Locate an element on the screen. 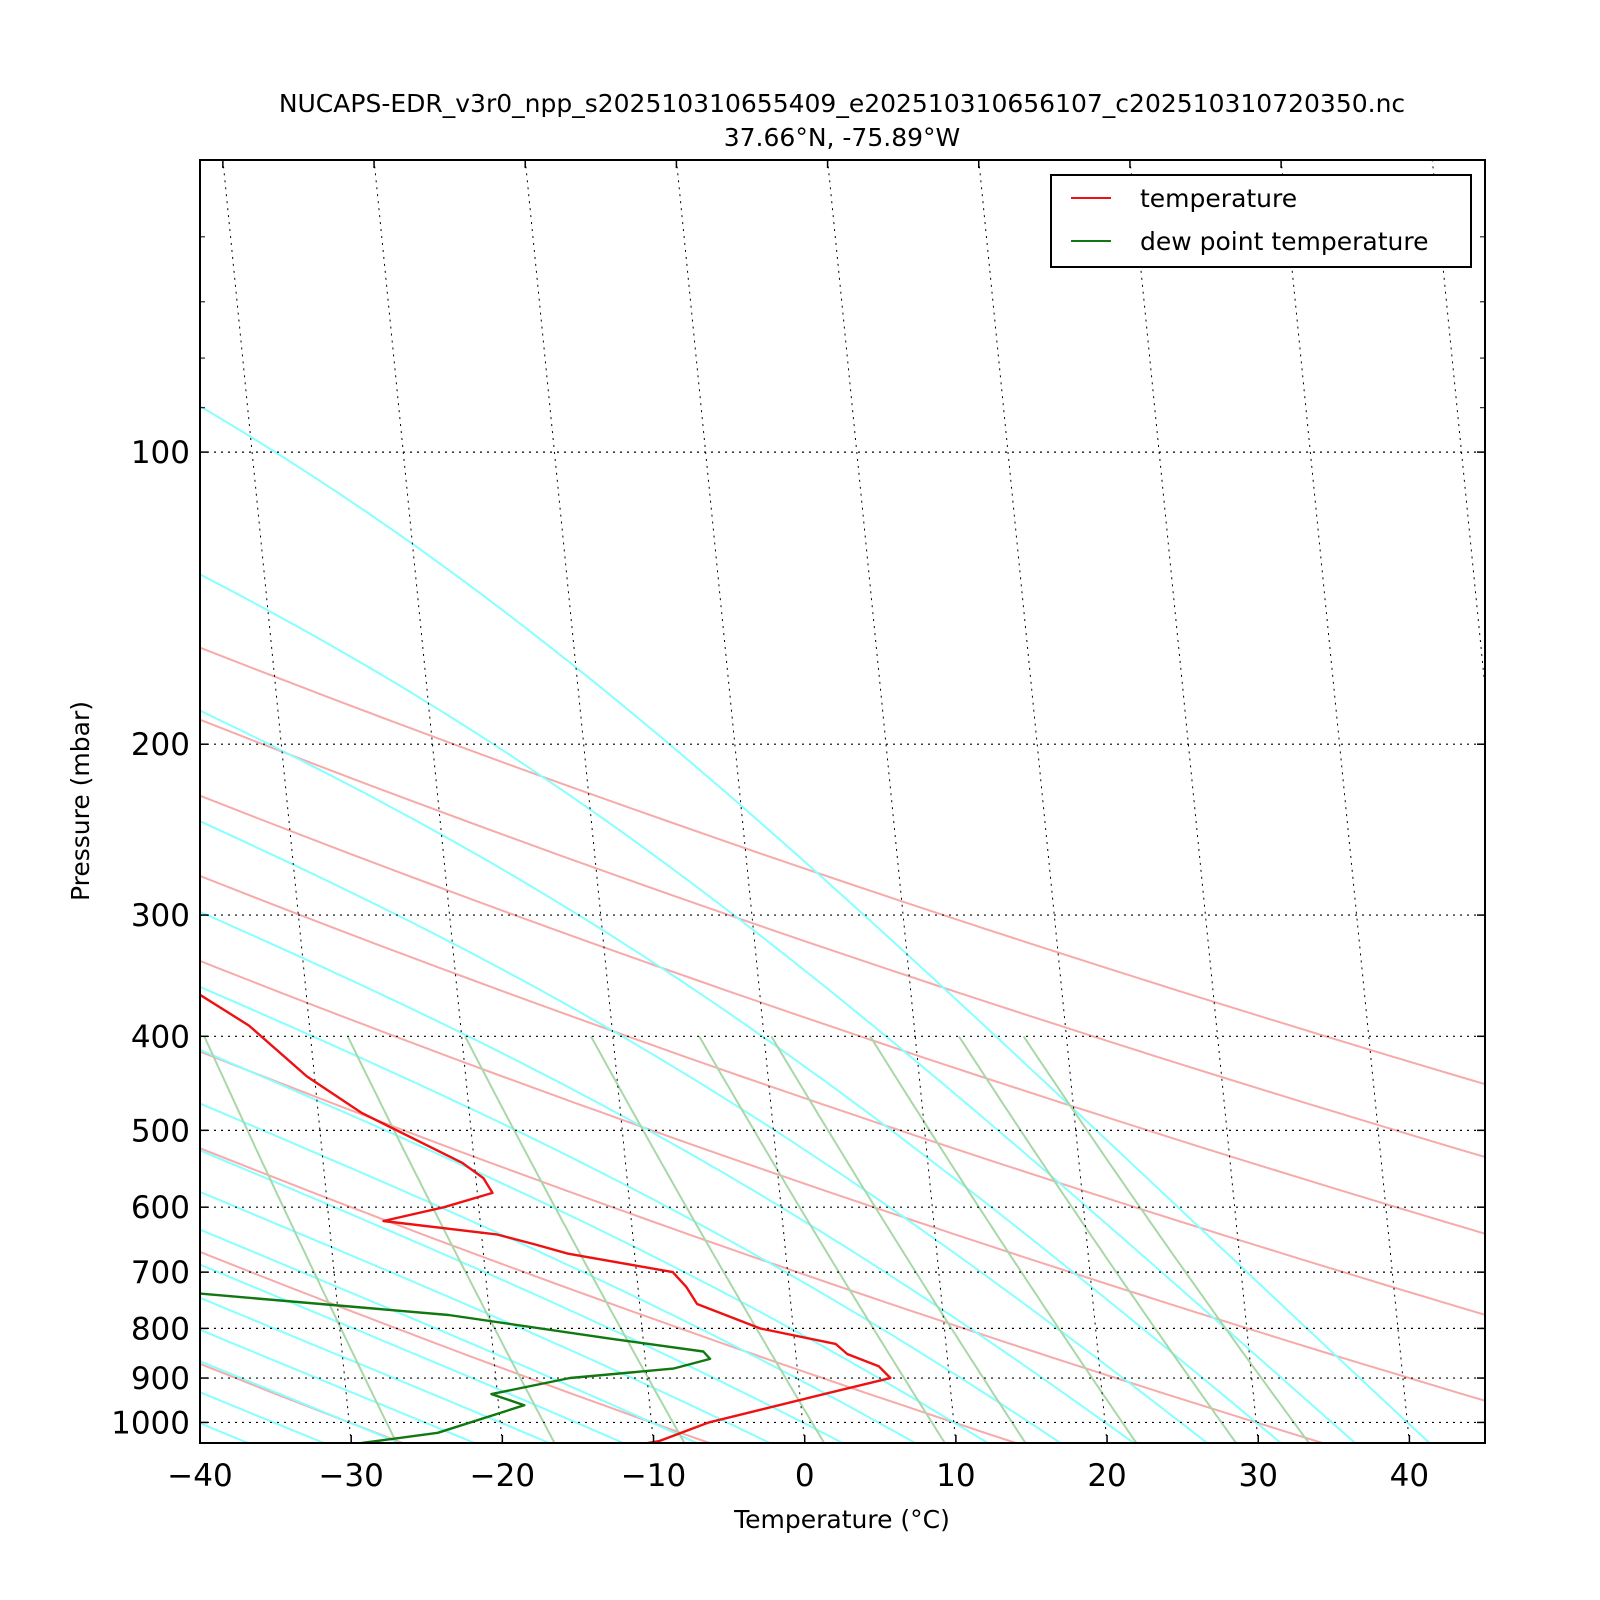 The image size is (1600, 1600). legend-label-dewpoint: dew point temperature is located at coordinates (1284, 241).